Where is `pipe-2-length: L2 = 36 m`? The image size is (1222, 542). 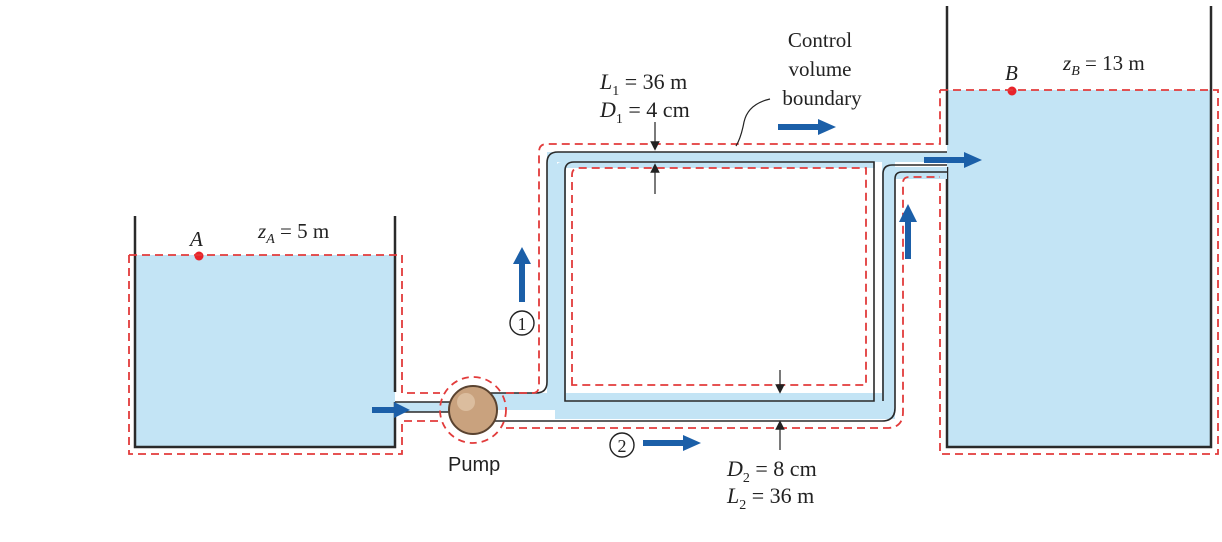
pipe-2-length: L2 = 36 m is located at coordinates (770, 498).